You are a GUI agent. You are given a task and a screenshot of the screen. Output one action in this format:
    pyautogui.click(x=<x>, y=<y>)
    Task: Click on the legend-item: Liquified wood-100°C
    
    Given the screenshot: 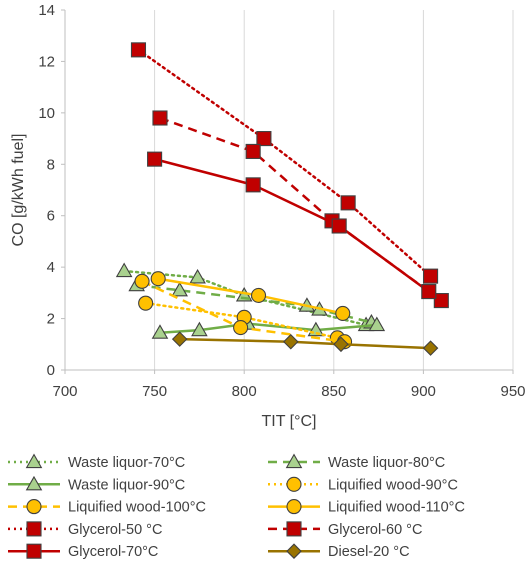 What is the action you would take?
    pyautogui.click(x=107, y=507)
    